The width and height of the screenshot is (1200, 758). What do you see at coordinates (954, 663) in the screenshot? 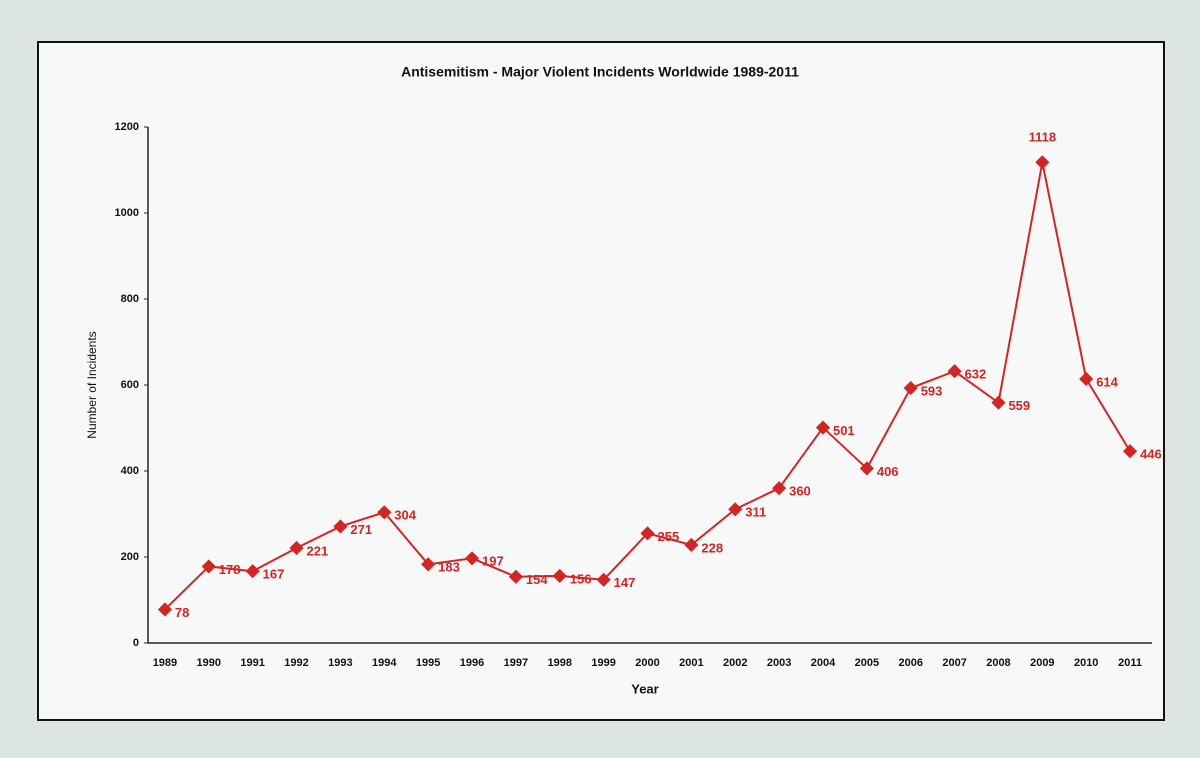
I see `x-tick-label: 2007` at bounding box center [954, 663].